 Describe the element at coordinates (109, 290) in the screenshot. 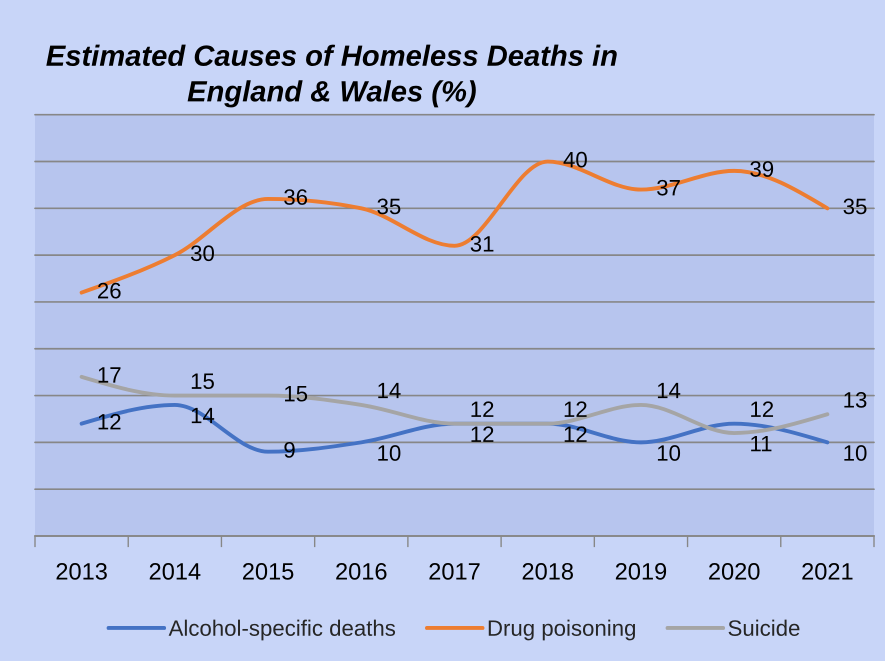

I see `data-label: 26` at that location.